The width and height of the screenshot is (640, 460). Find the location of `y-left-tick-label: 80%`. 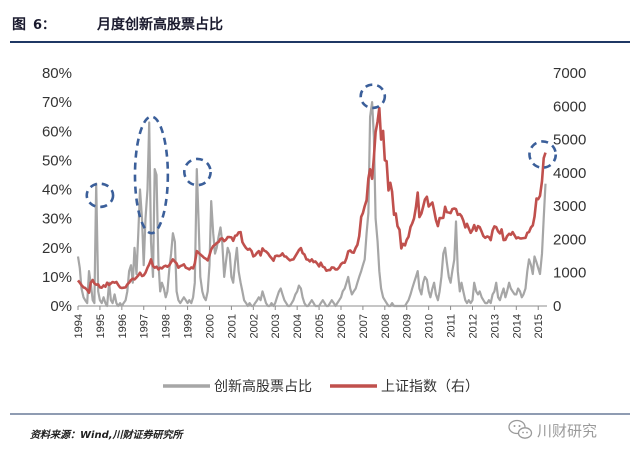

y-left-tick-label: 80% is located at coordinates (57, 73).